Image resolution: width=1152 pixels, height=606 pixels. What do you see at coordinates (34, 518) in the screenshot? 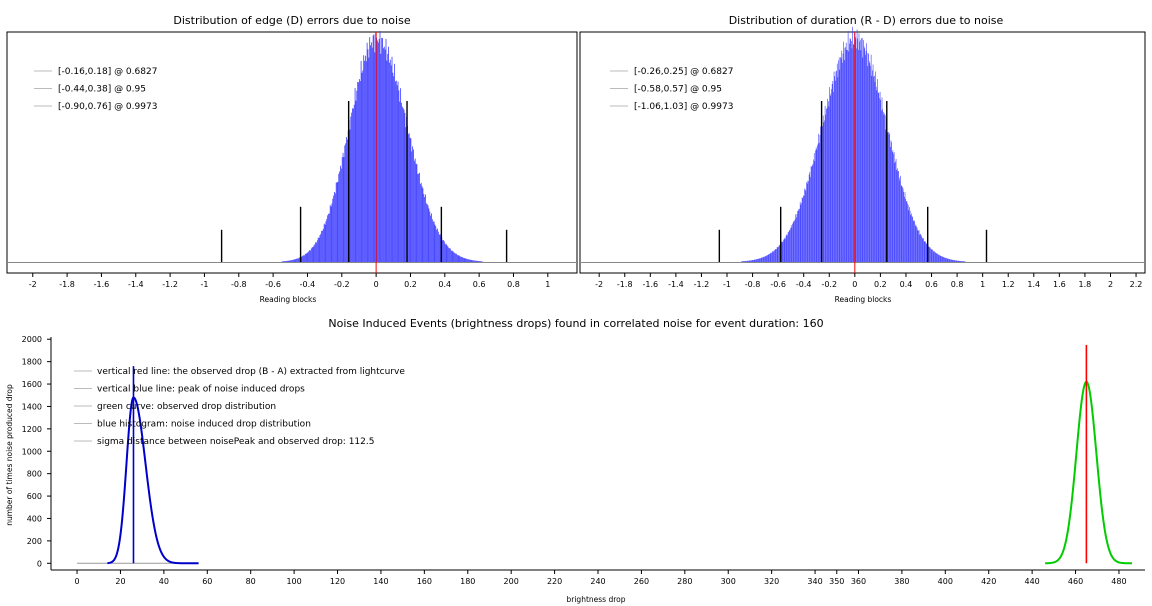
I see `y-tick-label: 400` at bounding box center [34, 518].